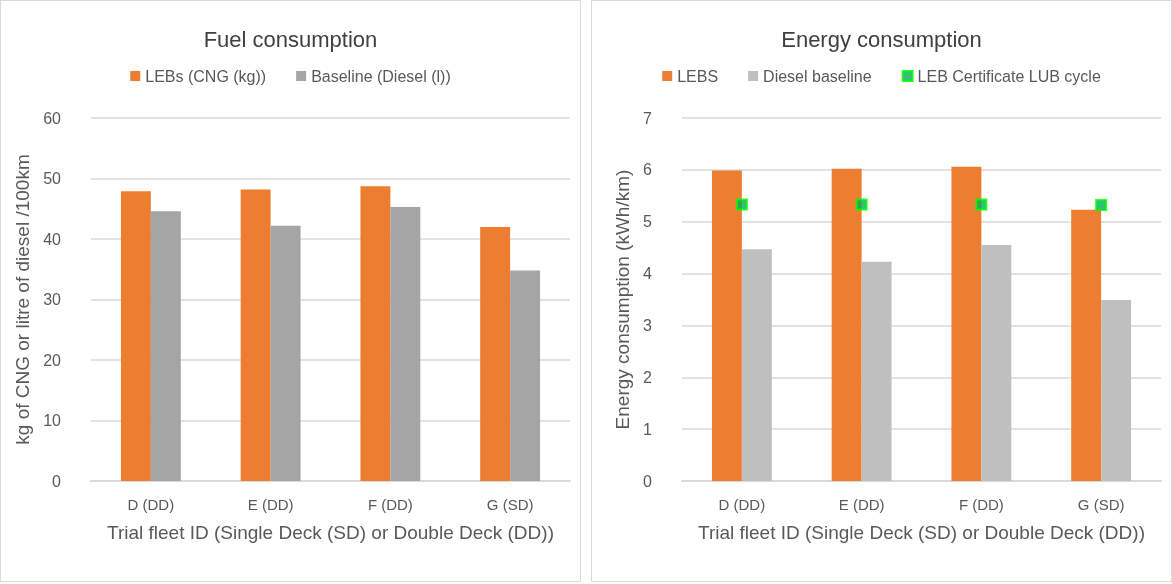 This screenshot has width=1172, height=584. Describe the element at coordinates (206, 76) in the screenshot. I see `legend-label: LEBs (CNG (kg))` at that location.